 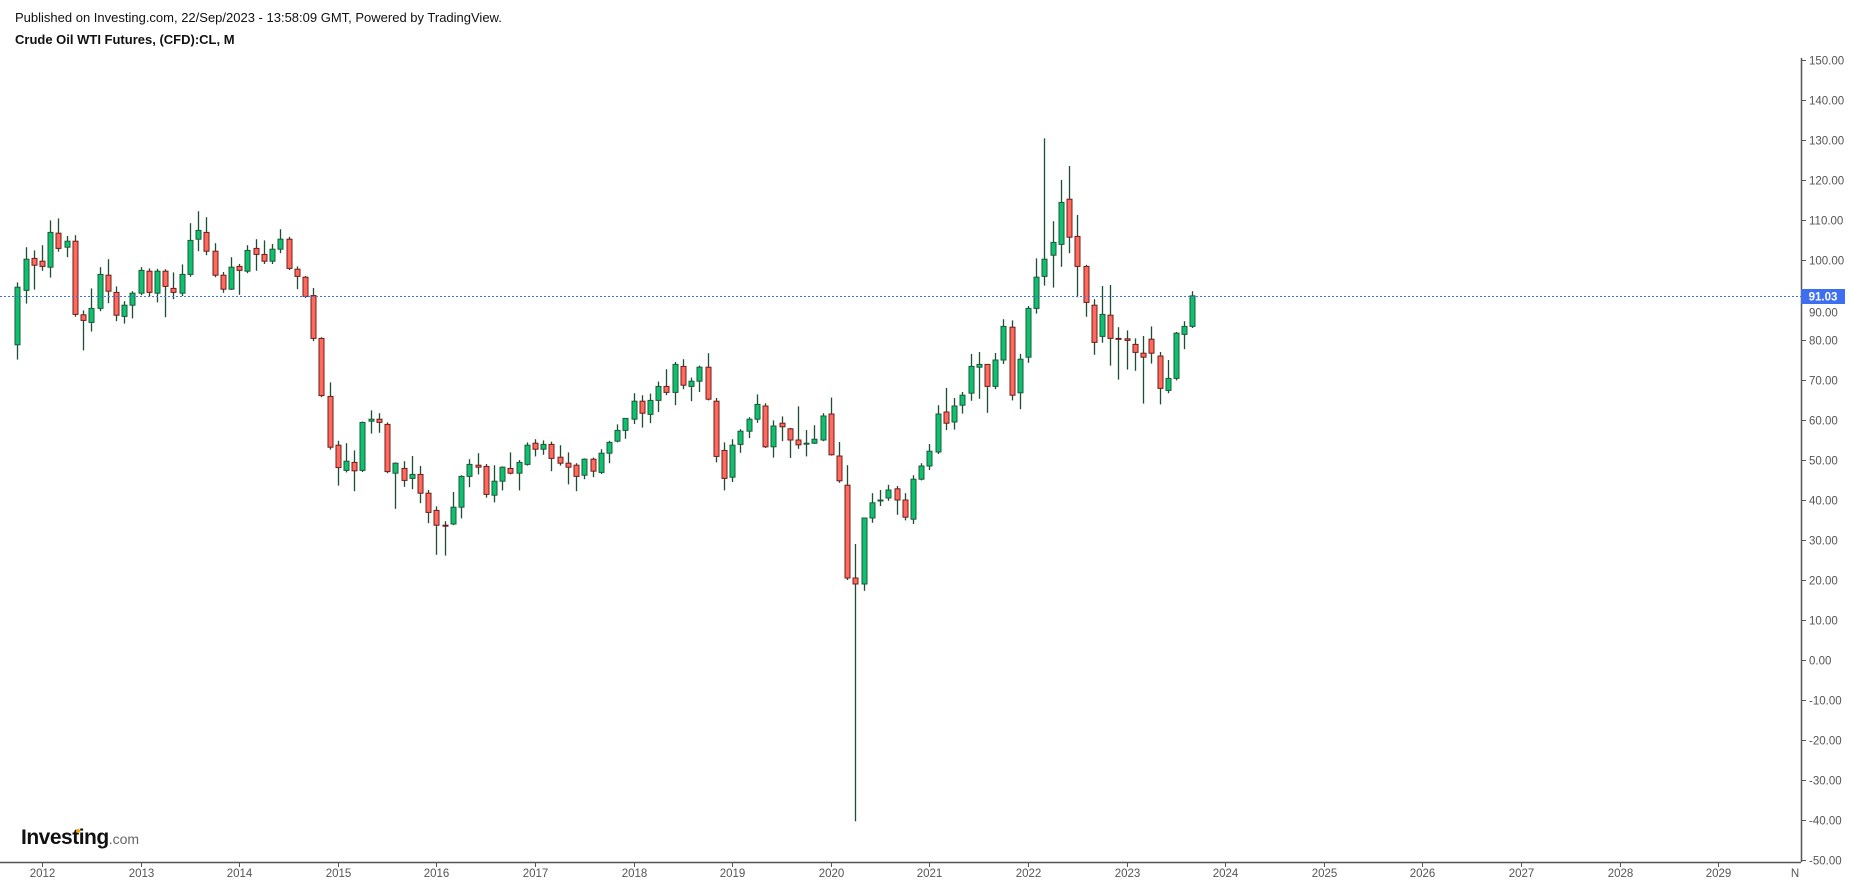 What do you see at coordinates (1823, 542) in the screenshot?
I see `y-tick-label: 30.00` at bounding box center [1823, 542].